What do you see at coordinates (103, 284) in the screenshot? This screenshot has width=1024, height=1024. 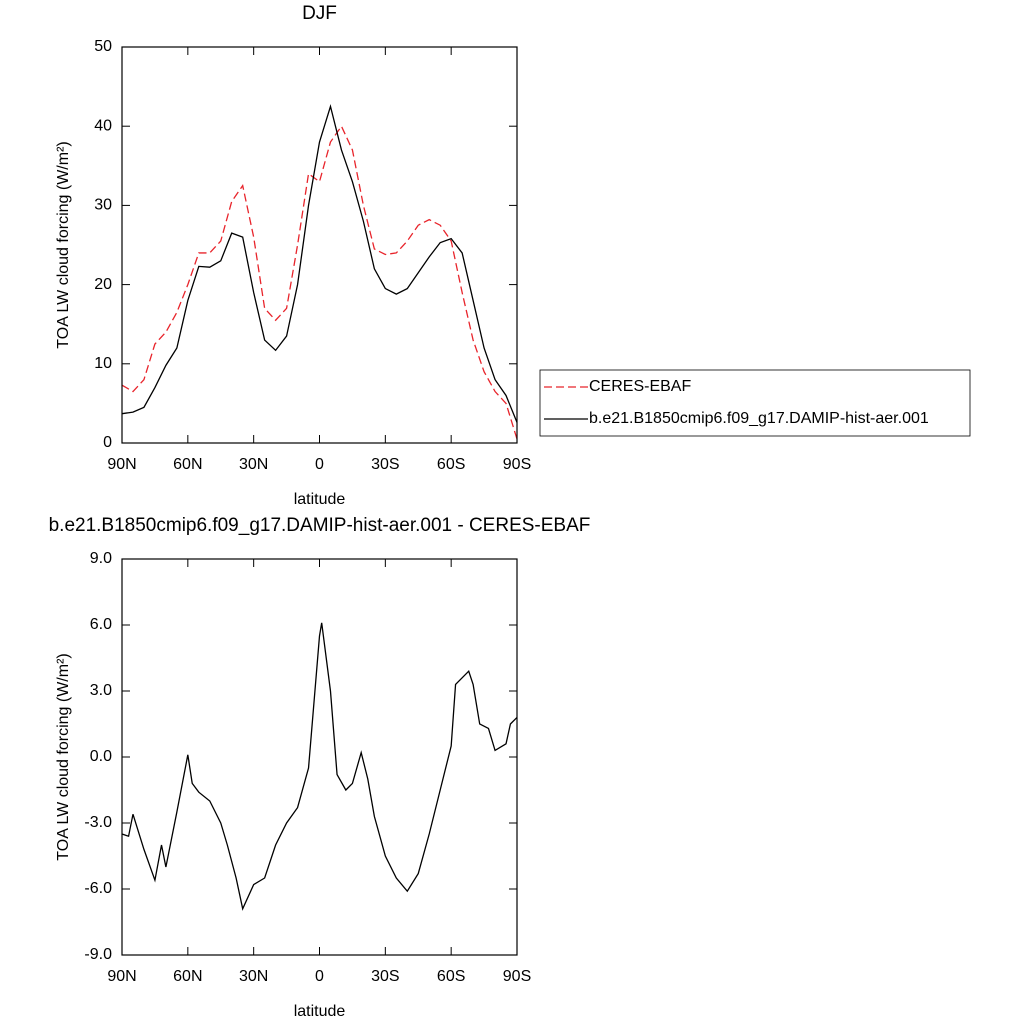 I see `y-tick-label: 20` at bounding box center [103, 284].